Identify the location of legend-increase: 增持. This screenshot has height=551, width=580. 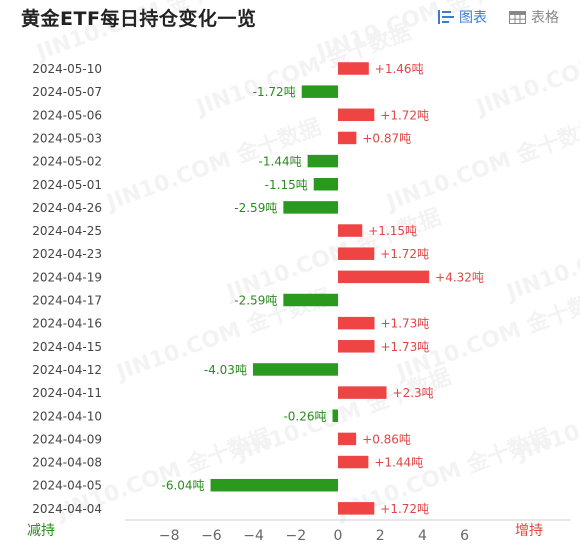
(529, 531).